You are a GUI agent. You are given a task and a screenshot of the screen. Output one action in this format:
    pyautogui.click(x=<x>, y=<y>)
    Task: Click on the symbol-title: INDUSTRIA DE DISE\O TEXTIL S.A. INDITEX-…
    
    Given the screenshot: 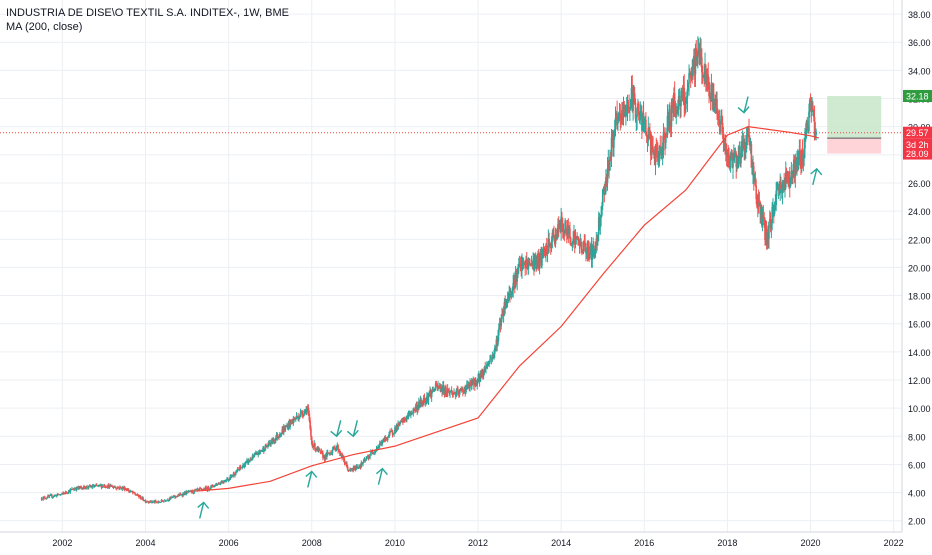 What is the action you would take?
    pyautogui.click(x=147, y=13)
    